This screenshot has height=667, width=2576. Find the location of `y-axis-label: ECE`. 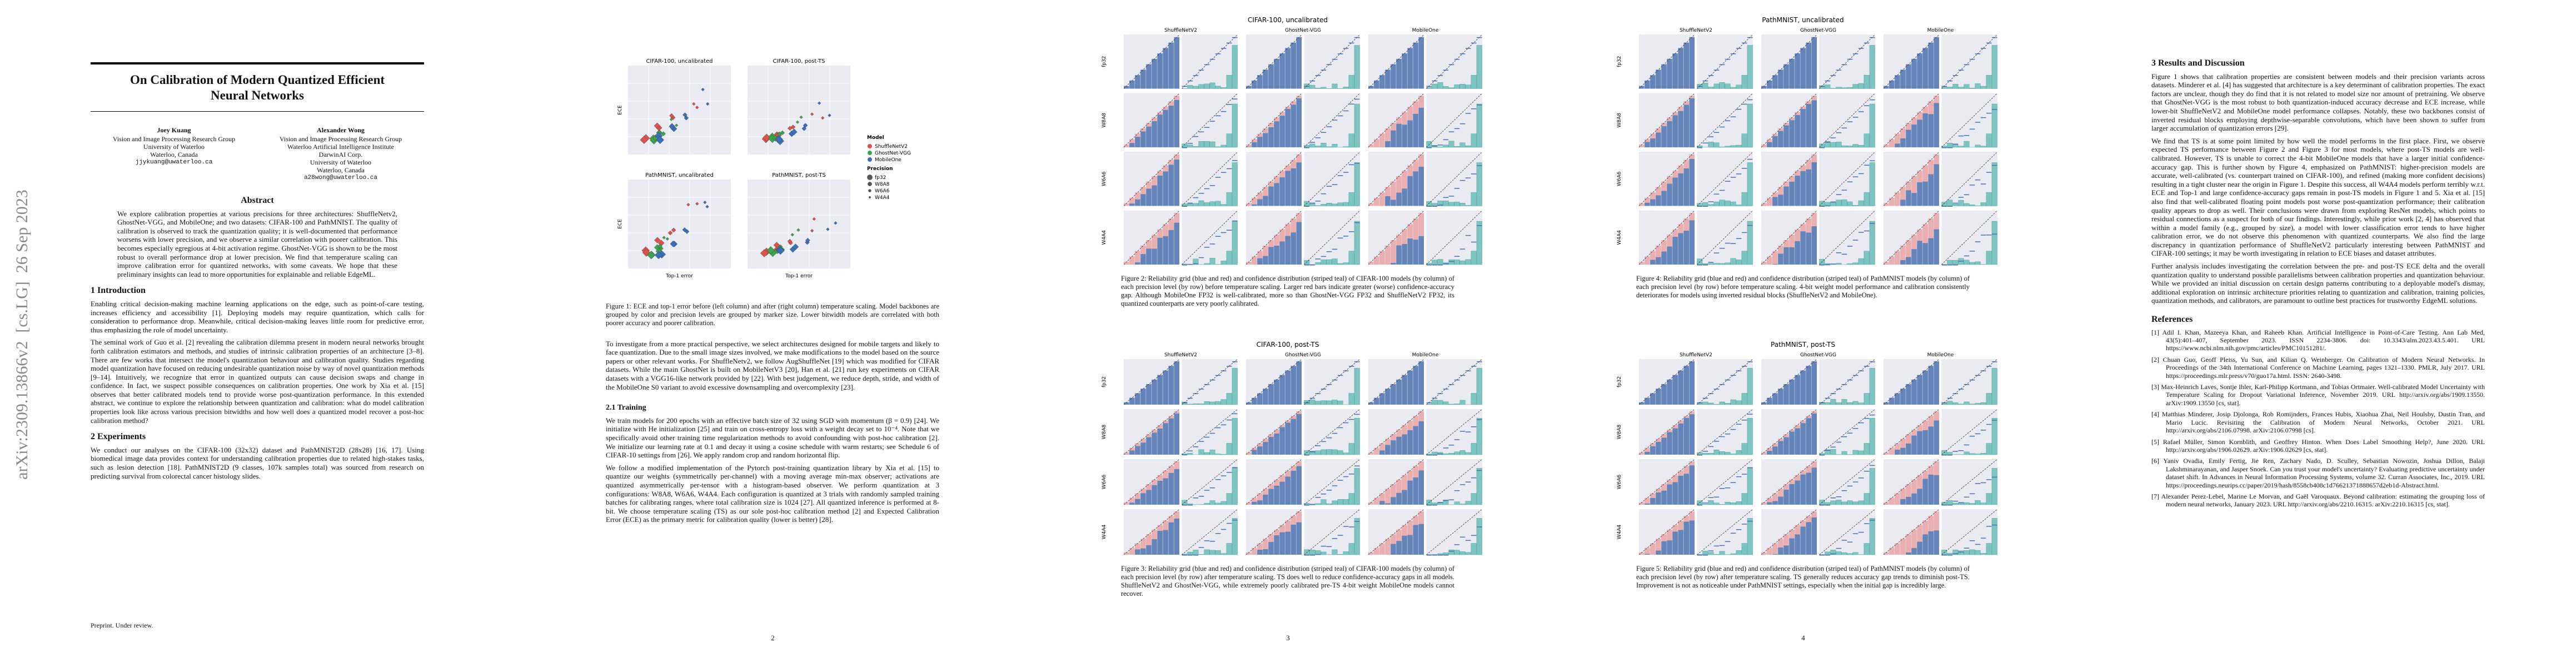

y-axis-label: ECE is located at coordinates (620, 224).